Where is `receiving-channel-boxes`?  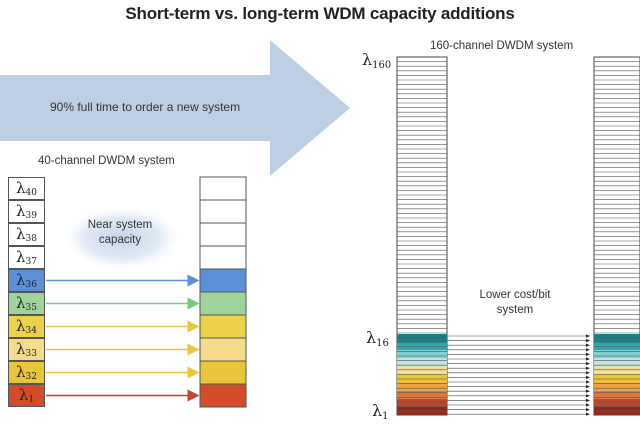 receiving-channel-boxes is located at coordinates (223, 292).